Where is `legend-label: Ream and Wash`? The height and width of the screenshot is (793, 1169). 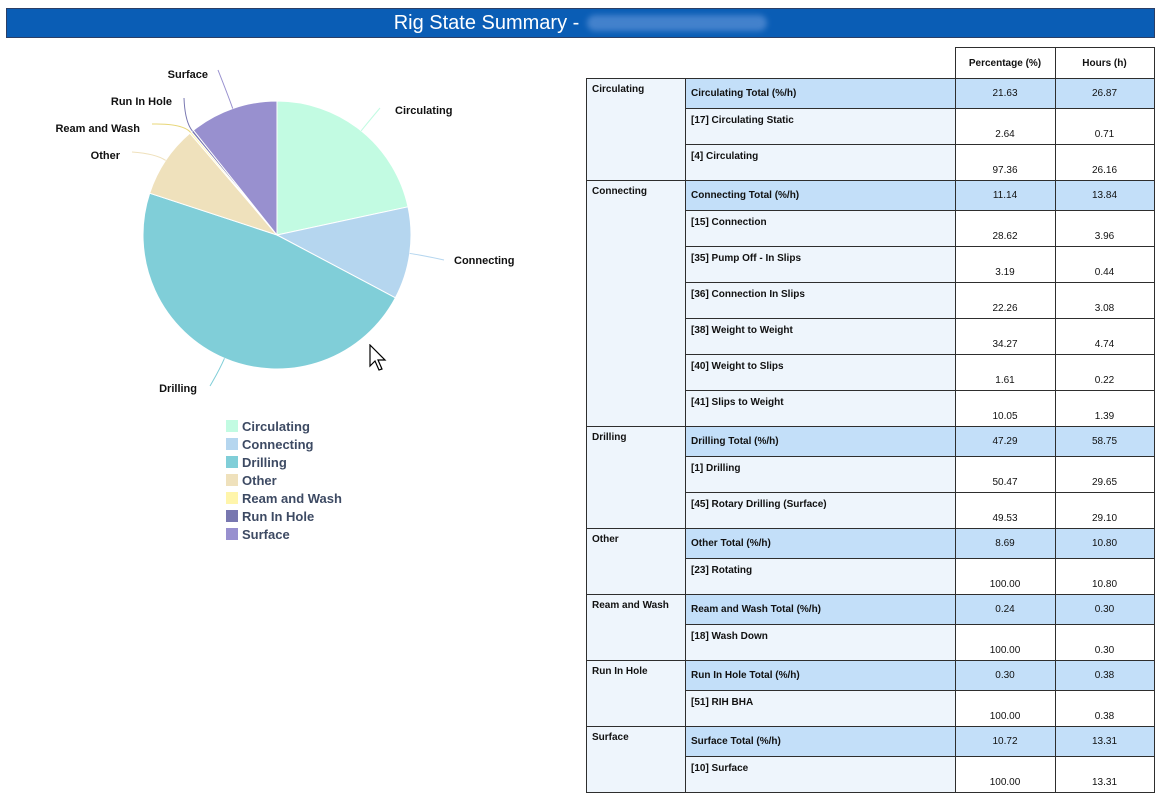 legend-label: Ream and Wash is located at coordinates (292, 498).